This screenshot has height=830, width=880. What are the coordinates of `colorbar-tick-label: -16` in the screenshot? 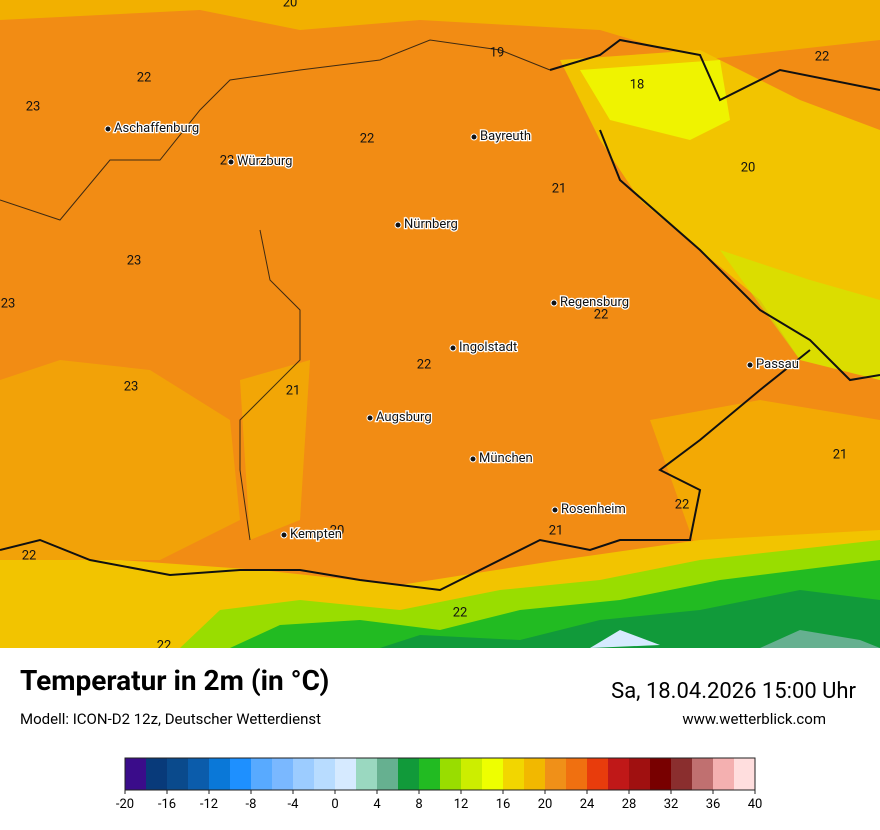 It's located at (167, 804).